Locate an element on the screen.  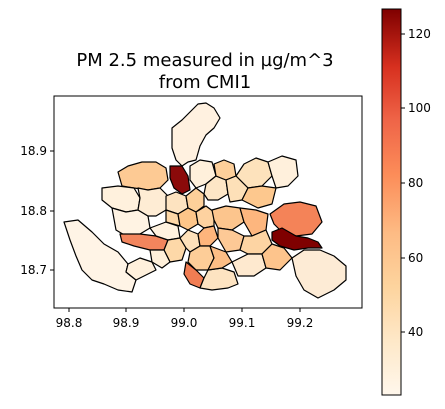
district-east-orange is located at coordinates (296, 219).